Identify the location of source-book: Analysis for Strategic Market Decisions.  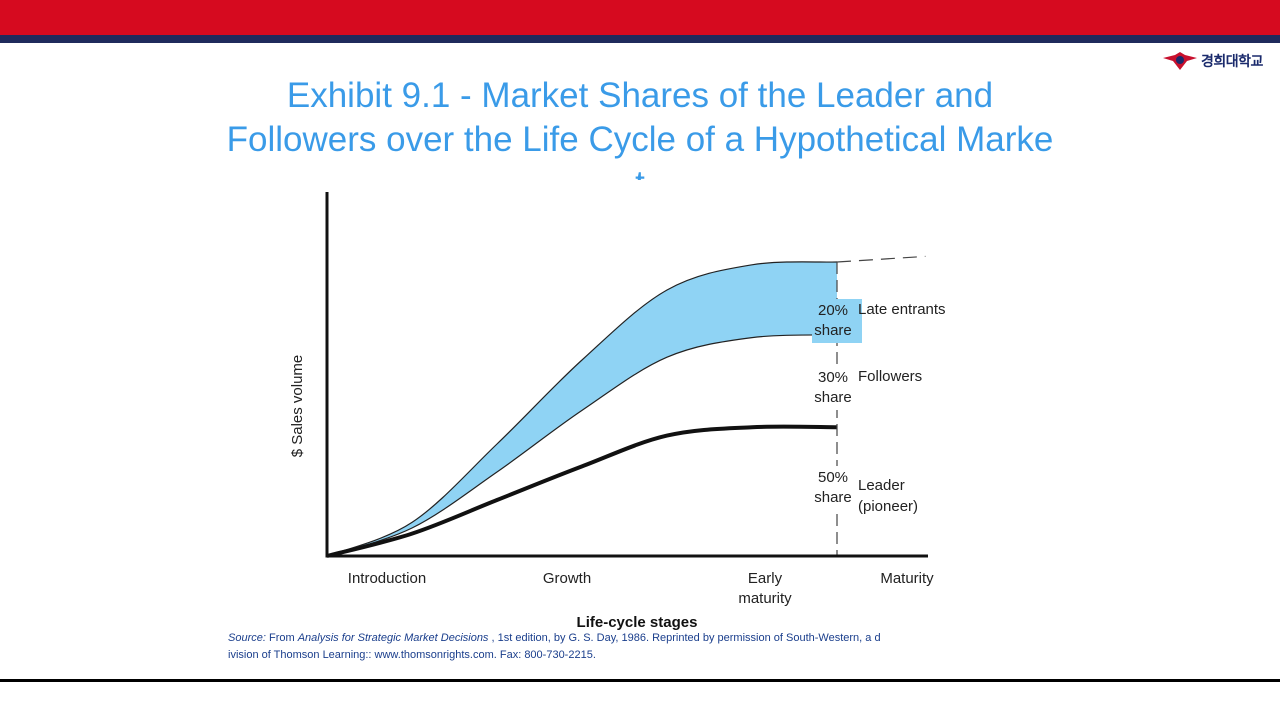
(393, 638).